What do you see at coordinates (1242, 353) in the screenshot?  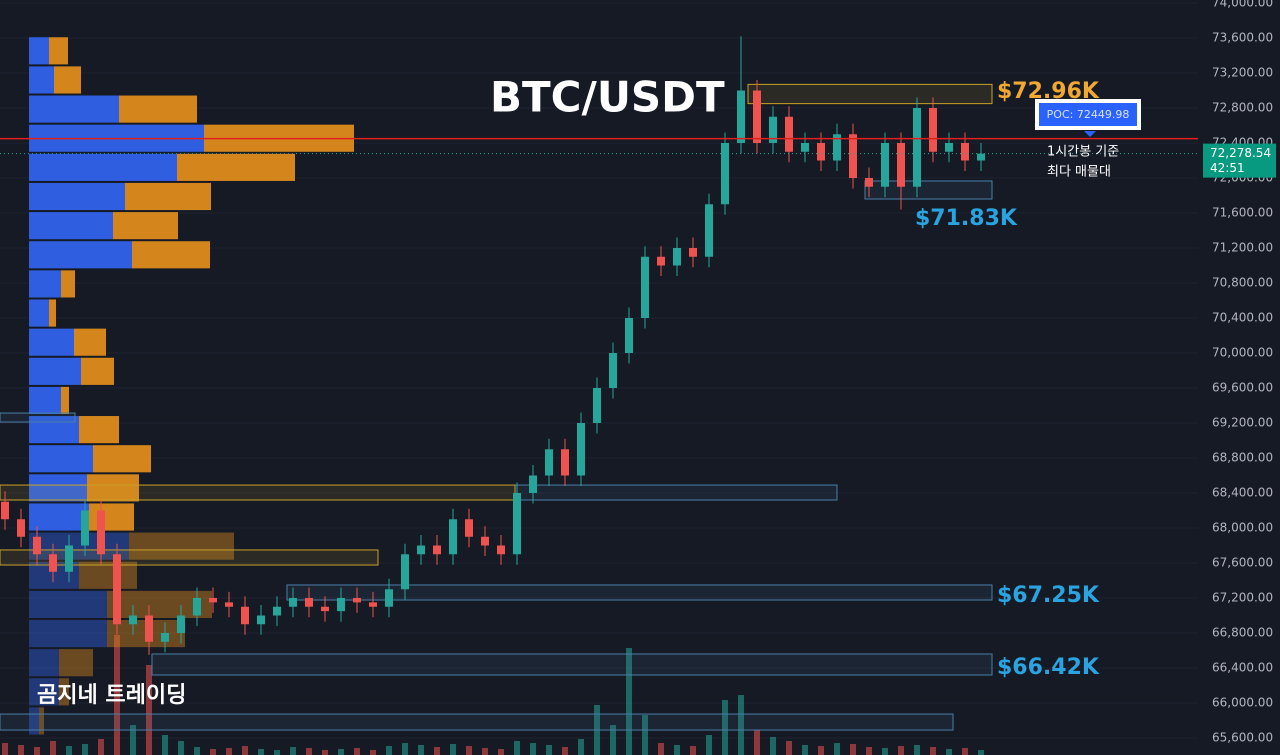 I see `y-tick-label: 70,000.00` at bounding box center [1242, 353].